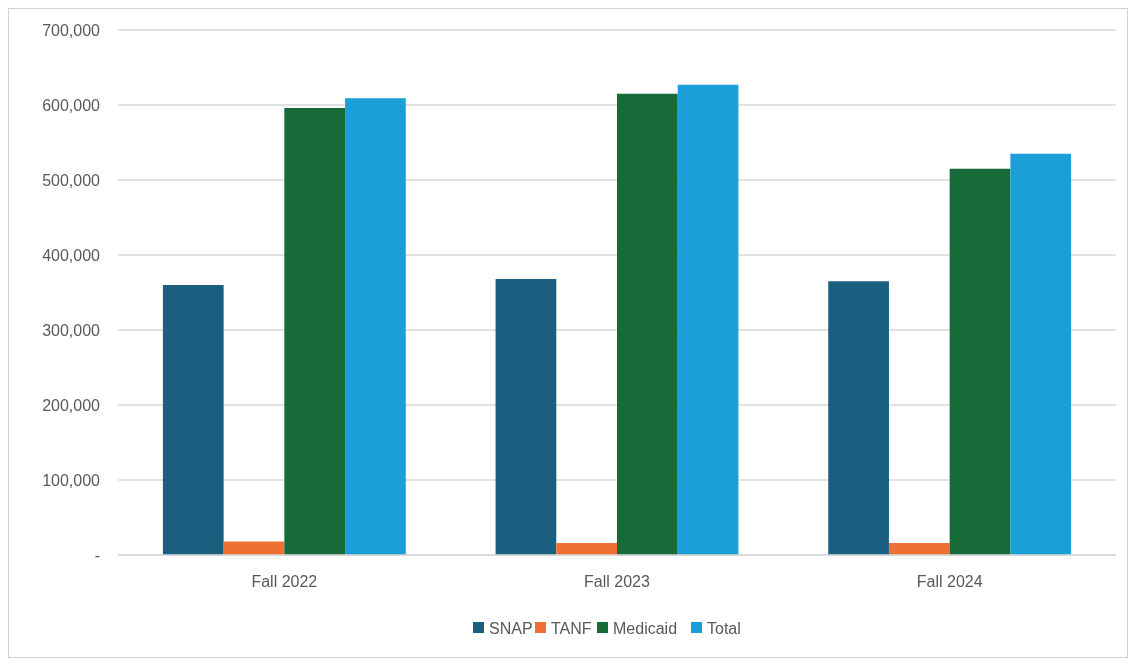  What do you see at coordinates (511, 628) in the screenshot?
I see `legend-label: SNAP` at bounding box center [511, 628].